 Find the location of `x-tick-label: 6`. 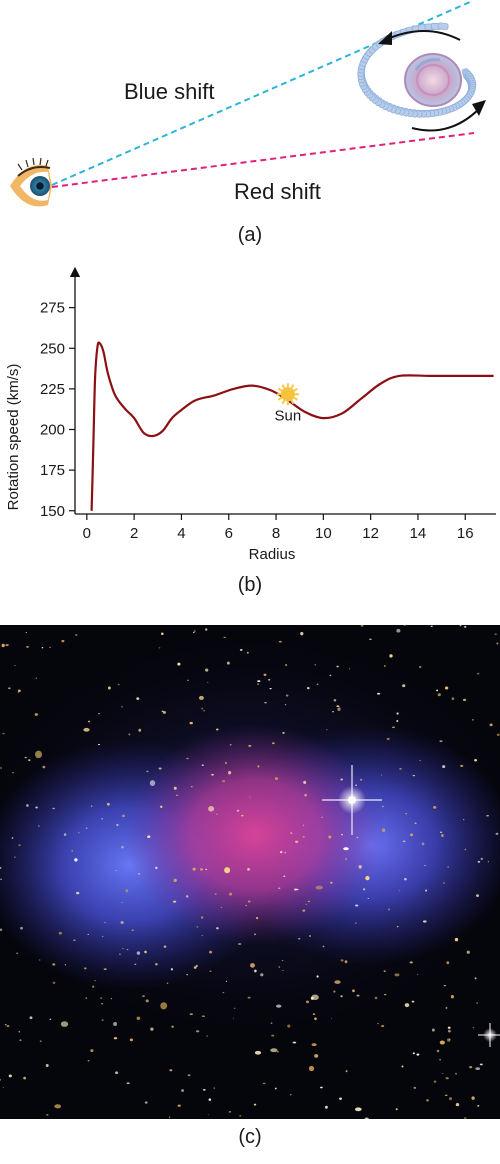

x-tick-label: 6 is located at coordinates (229, 533).